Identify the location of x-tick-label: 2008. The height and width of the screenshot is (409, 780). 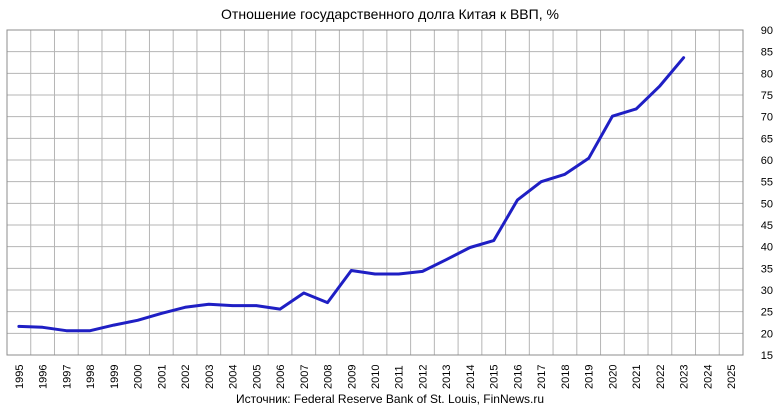
(329, 377).